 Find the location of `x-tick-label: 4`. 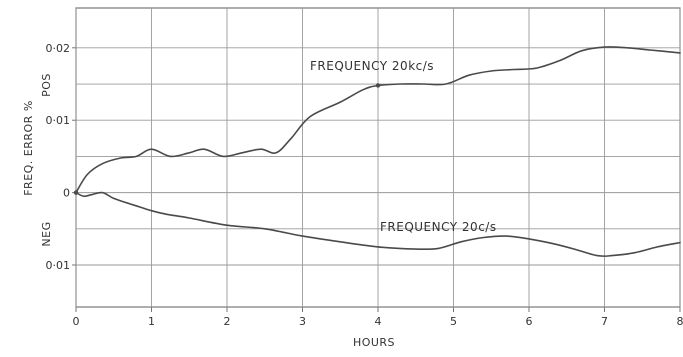

x-tick-label: 4 is located at coordinates (378, 321).